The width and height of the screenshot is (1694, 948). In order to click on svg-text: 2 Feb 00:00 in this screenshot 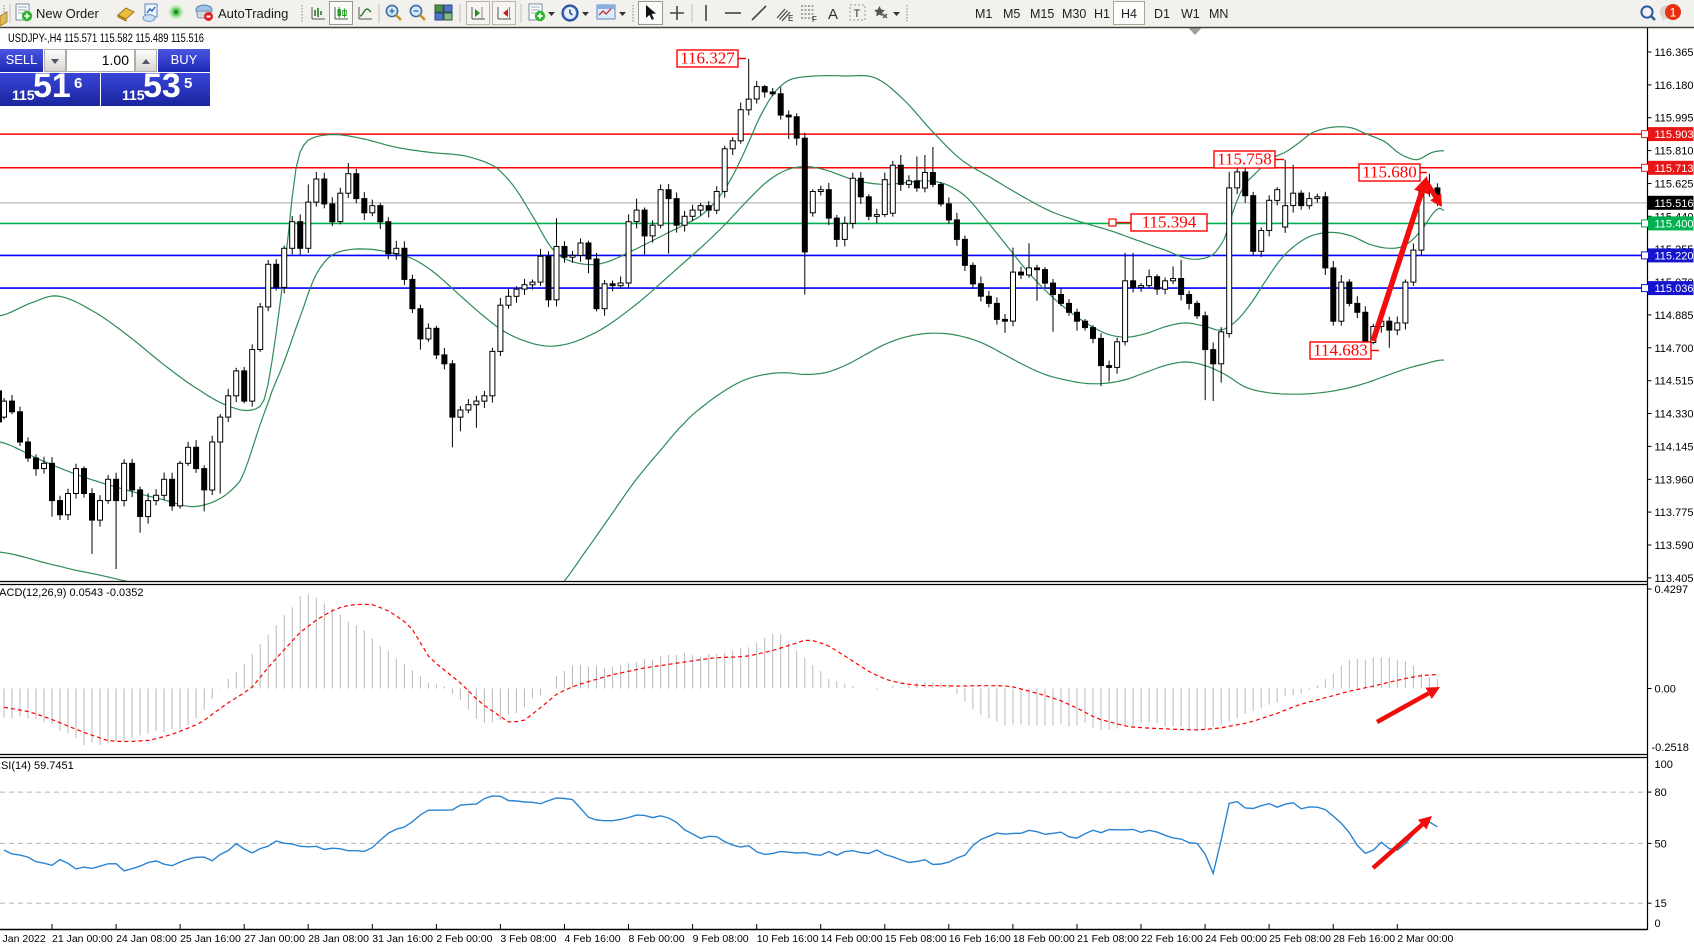, I will do `click(464, 939)`.